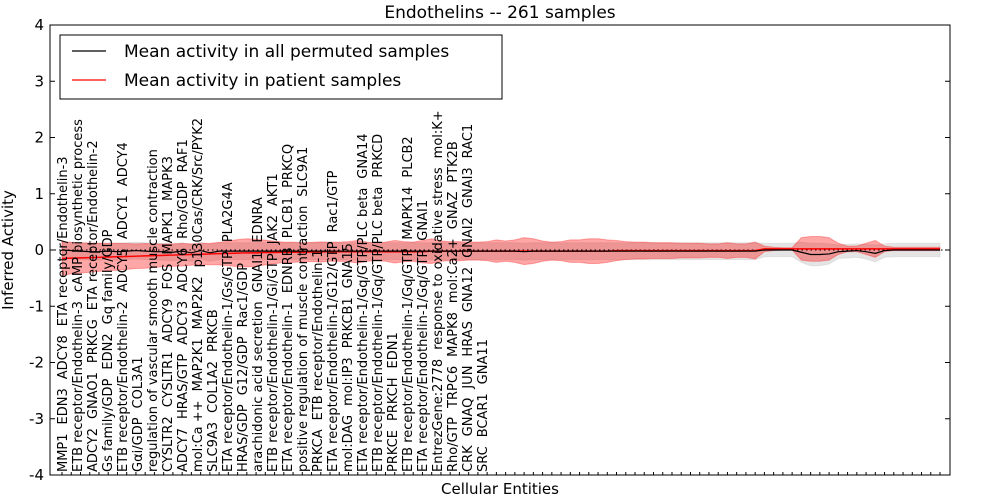 This screenshot has width=1000, height=500. What do you see at coordinates (483, 459) in the screenshot?
I see `x-tick-label: SRC` at bounding box center [483, 459].